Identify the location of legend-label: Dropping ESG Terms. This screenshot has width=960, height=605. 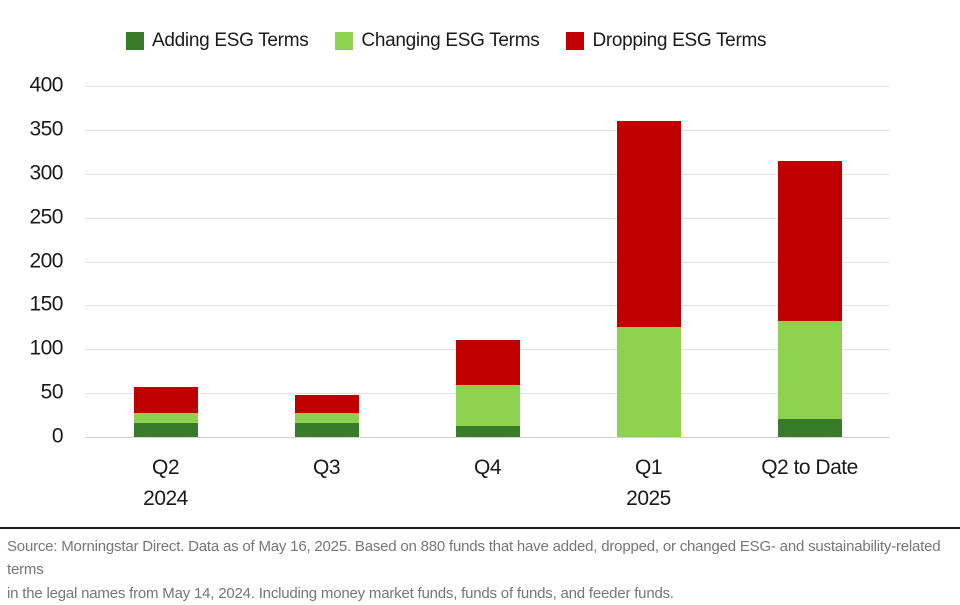
(679, 40).